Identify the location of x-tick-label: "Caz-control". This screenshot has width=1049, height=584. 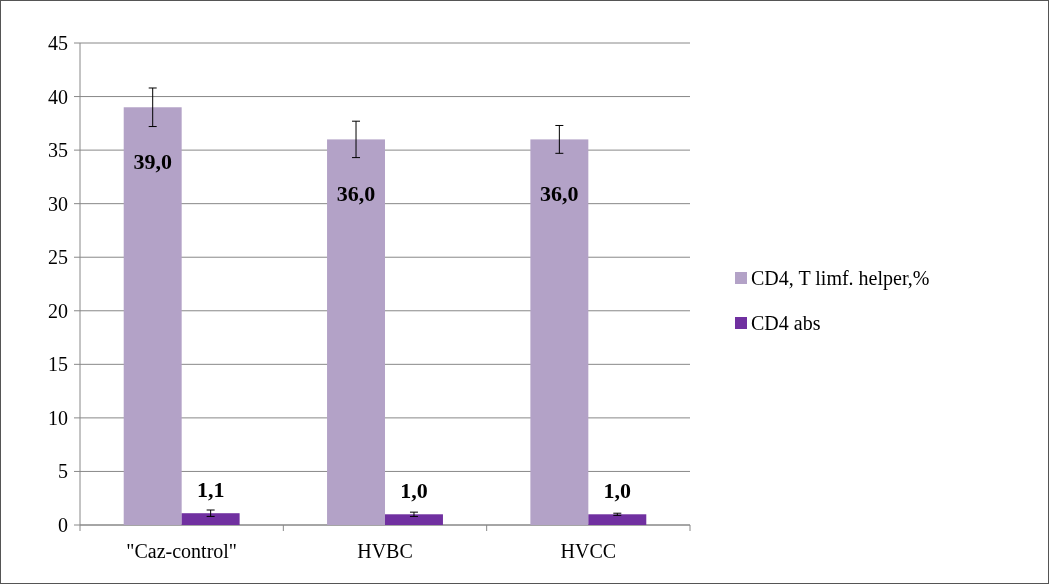
(182, 551).